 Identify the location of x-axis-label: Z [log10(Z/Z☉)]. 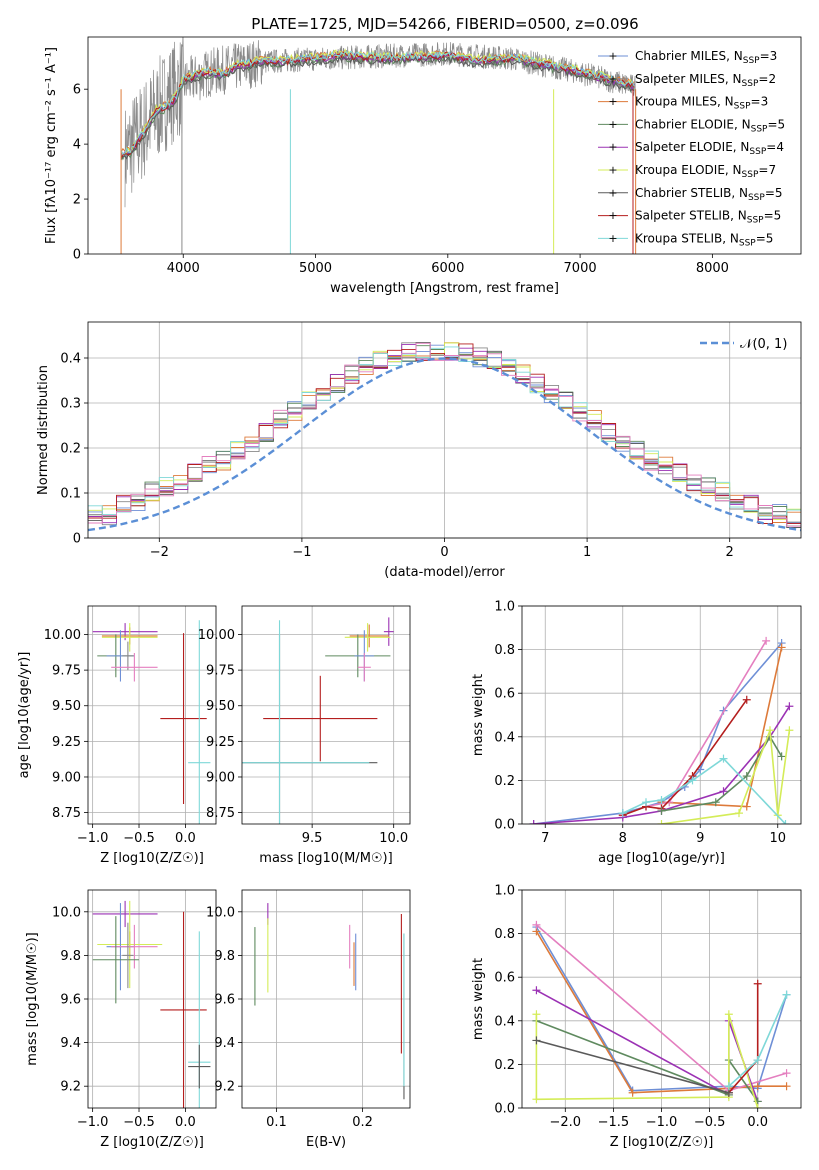
(662, 1142).